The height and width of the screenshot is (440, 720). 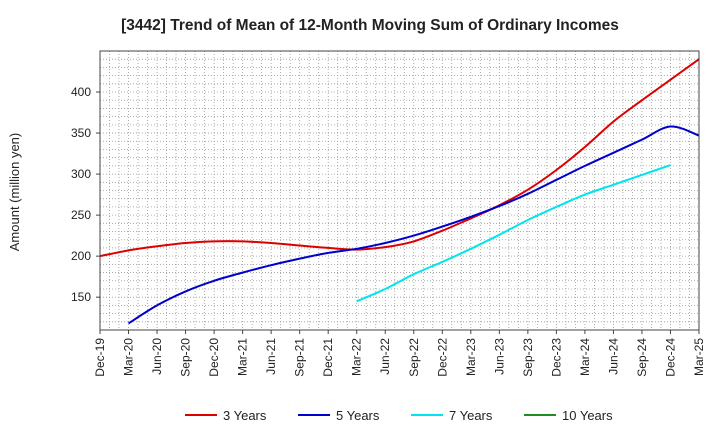 I want to click on x-tick-label: Sep-21, so click(x=300, y=357).